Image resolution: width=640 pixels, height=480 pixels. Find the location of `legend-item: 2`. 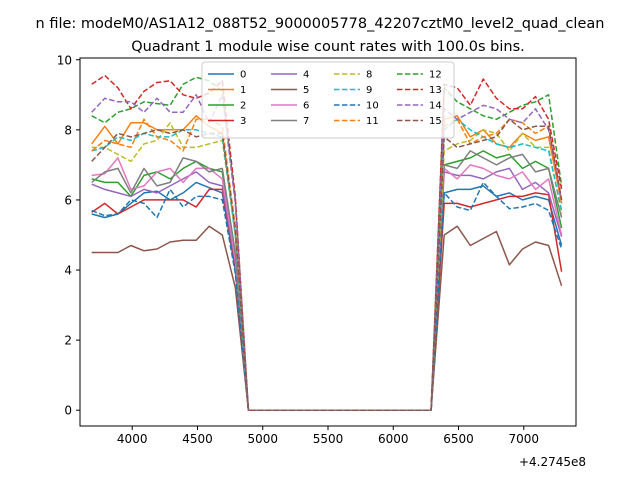

legend-item: 2 is located at coordinates (227, 106).